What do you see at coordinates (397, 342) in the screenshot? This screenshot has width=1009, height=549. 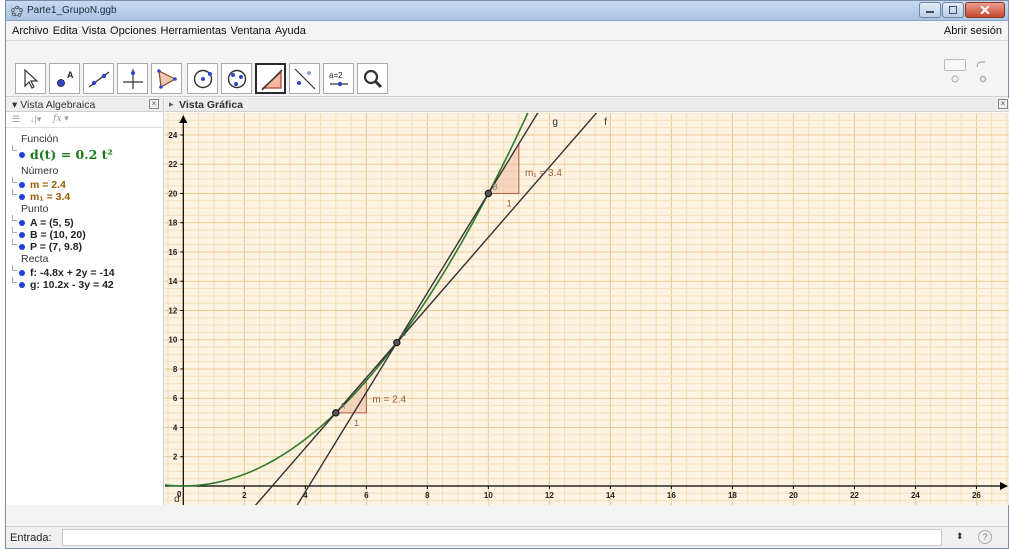 I see `point-p` at bounding box center [397, 342].